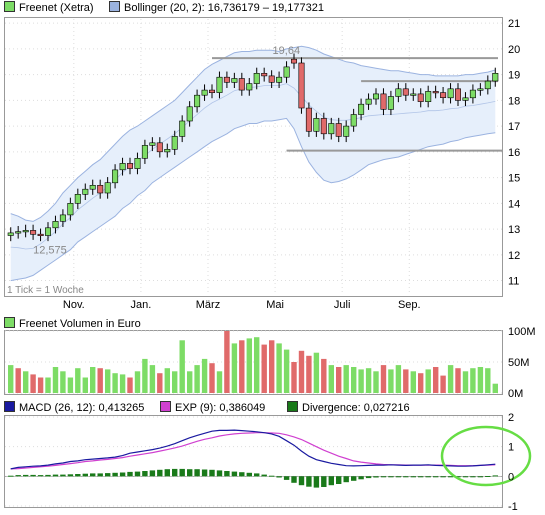 The image size is (545, 515). What do you see at coordinates (45, 290) in the screenshot?
I see `tick-note: 1 Tick = 1 Woche` at bounding box center [45, 290].